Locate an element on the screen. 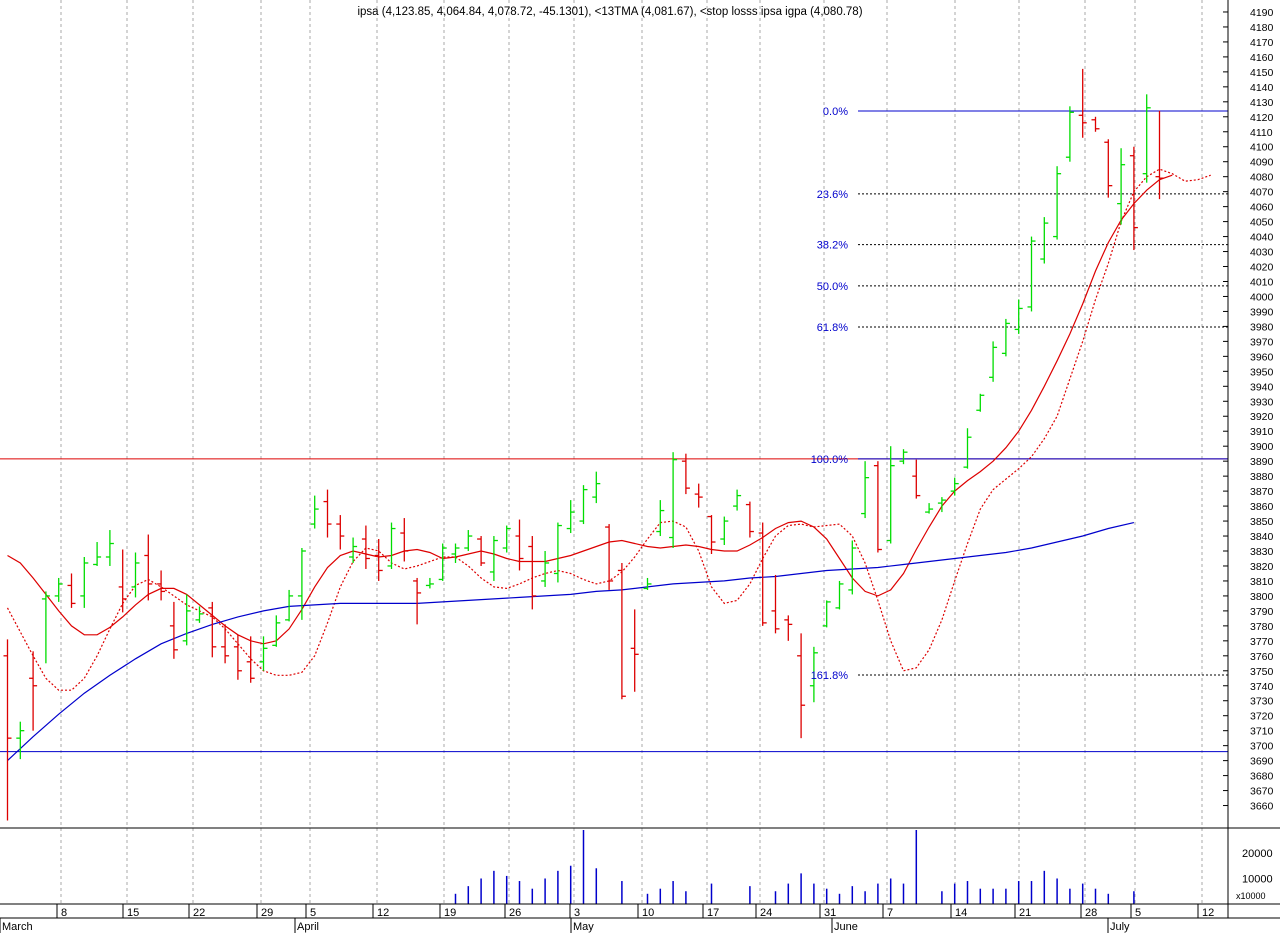 Image resolution: width=1280 pixels, height=933 pixels. price-tick-label: 4170 is located at coordinates (1262, 43).